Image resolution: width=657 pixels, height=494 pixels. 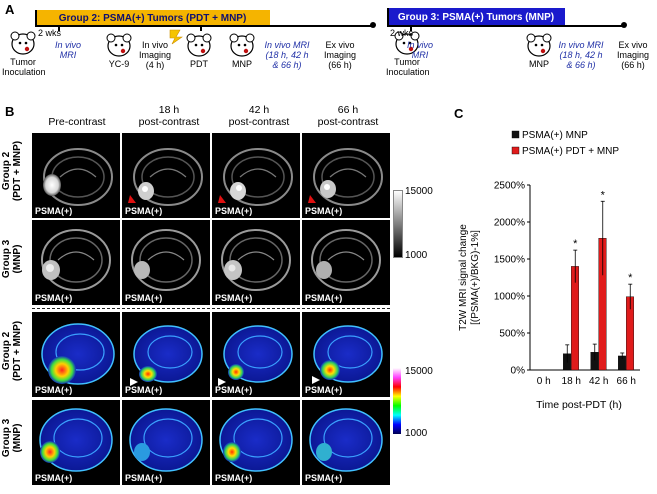 What do you see at coordinates (626, 381) in the screenshot?
I see `x-tick-label: 66 h` at bounding box center [626, 381].